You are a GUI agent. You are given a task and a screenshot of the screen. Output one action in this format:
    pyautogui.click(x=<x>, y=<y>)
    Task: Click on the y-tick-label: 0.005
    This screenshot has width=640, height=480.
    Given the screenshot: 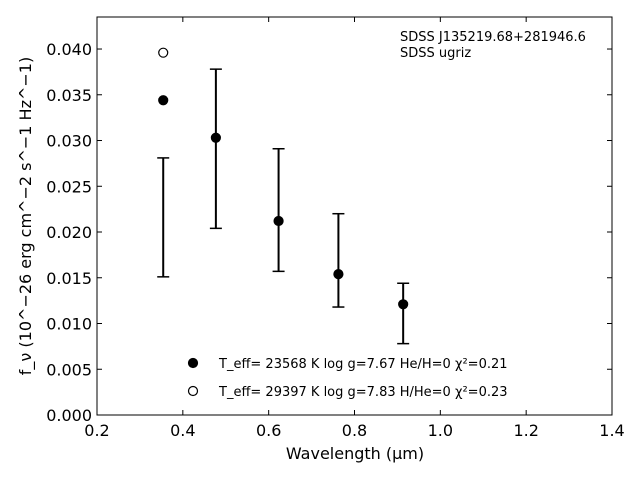 What is the action you would take?
    pyautogui.click(x=69, y=369)
    